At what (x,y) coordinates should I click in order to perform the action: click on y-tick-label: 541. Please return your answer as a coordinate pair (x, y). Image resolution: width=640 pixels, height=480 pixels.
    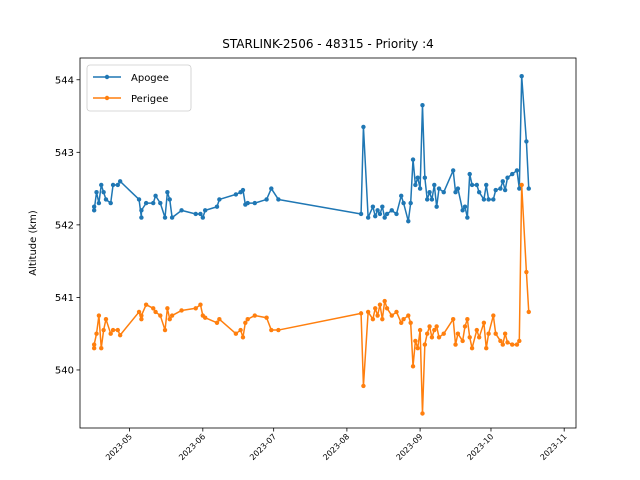
    Looking at the image, I should click on (64, 298).